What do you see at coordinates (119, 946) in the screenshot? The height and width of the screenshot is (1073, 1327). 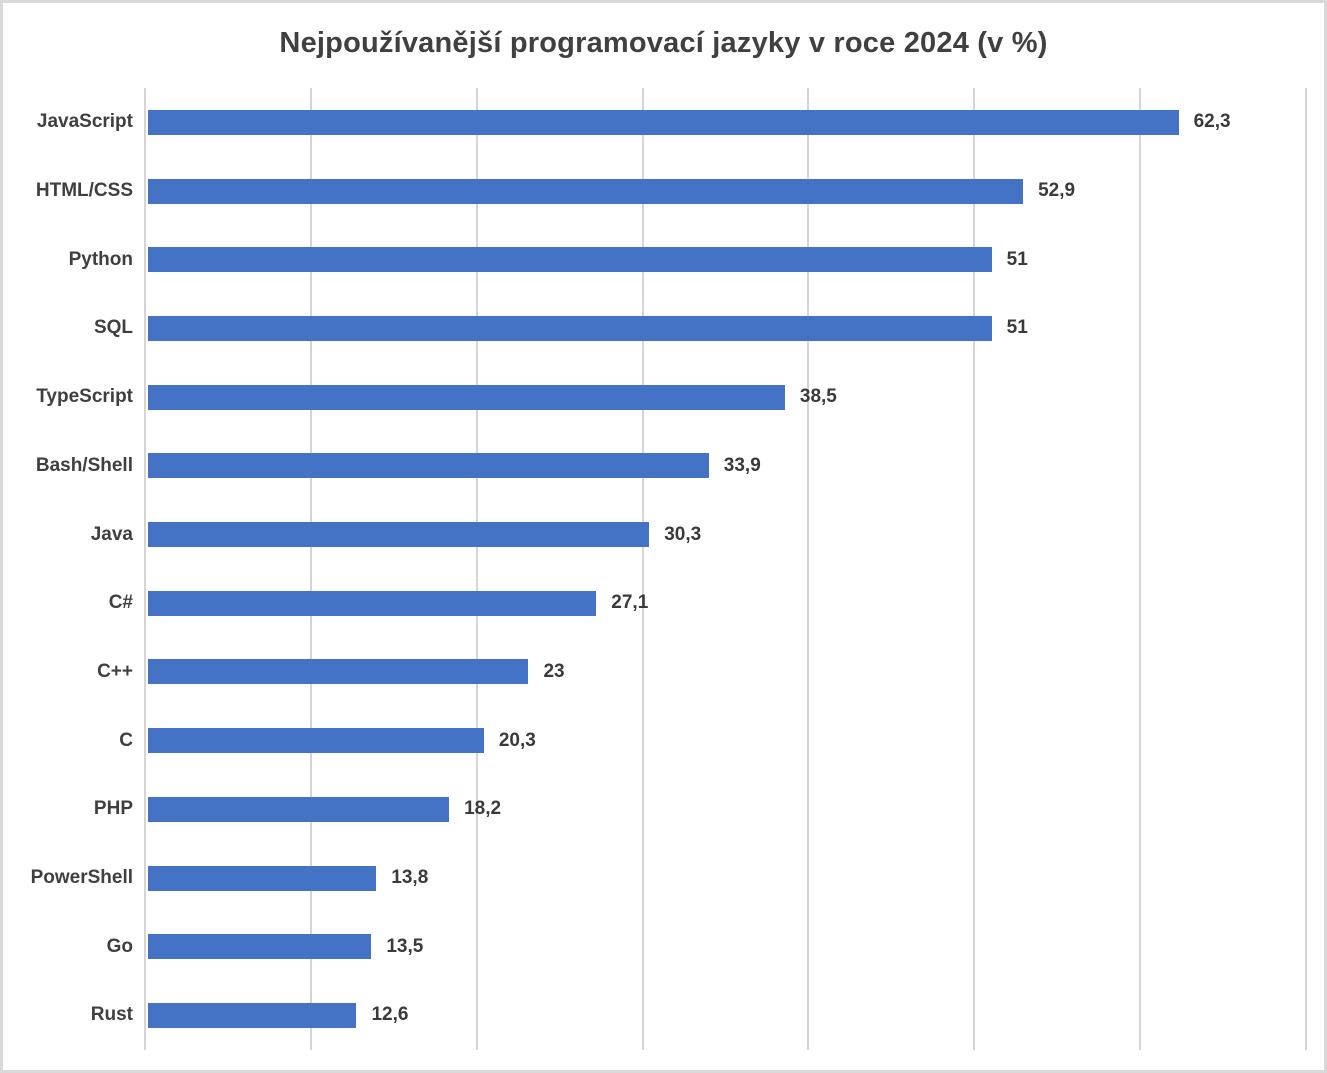 I see `category-label: Go` at bounding box center [119, 946].